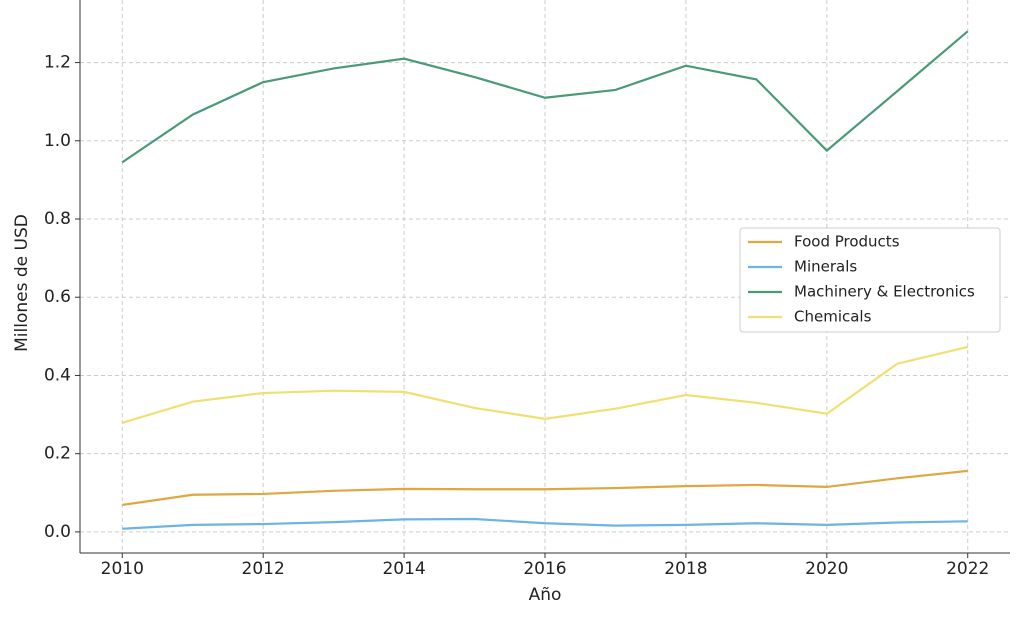 Image resolution: width=1024 pixels, height=619 pixels. What do you see at coordinates (403, 569) in the screenshot?
I see `x-tick-label: 2014` at bounding box center [403, 569].